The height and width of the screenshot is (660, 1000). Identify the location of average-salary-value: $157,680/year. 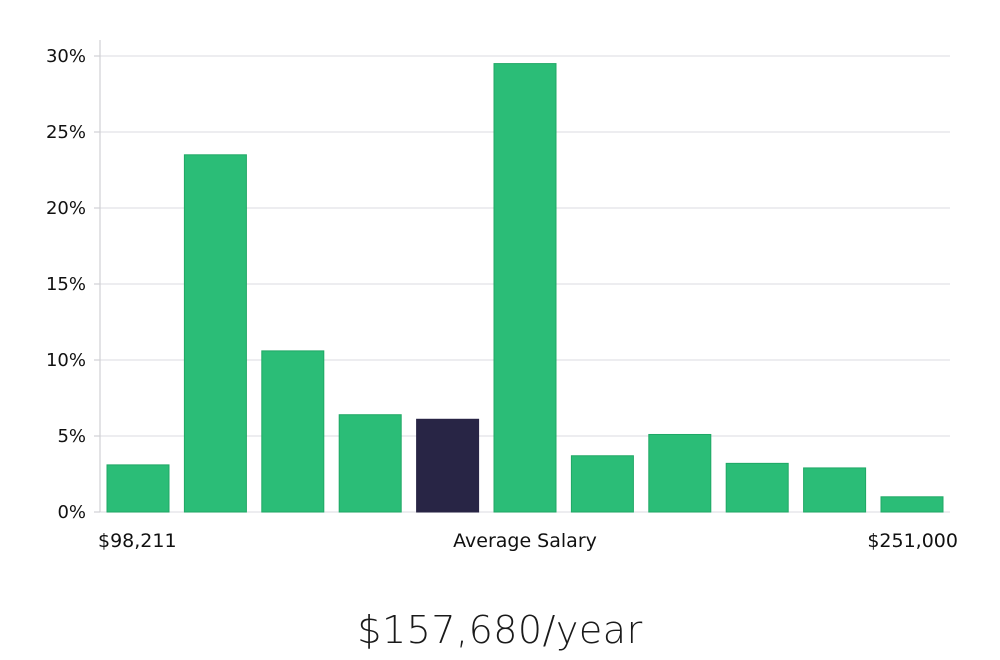
(500, 630).